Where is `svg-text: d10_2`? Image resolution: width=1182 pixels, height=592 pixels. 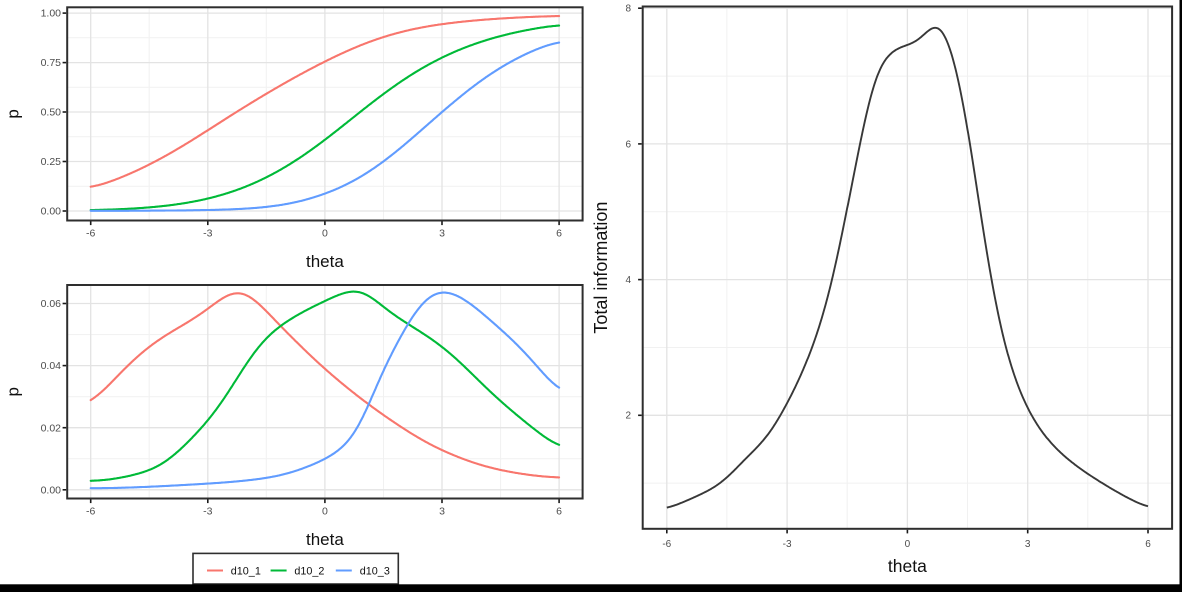
svg-text: d10_2 is located at coordinates (309, 571).